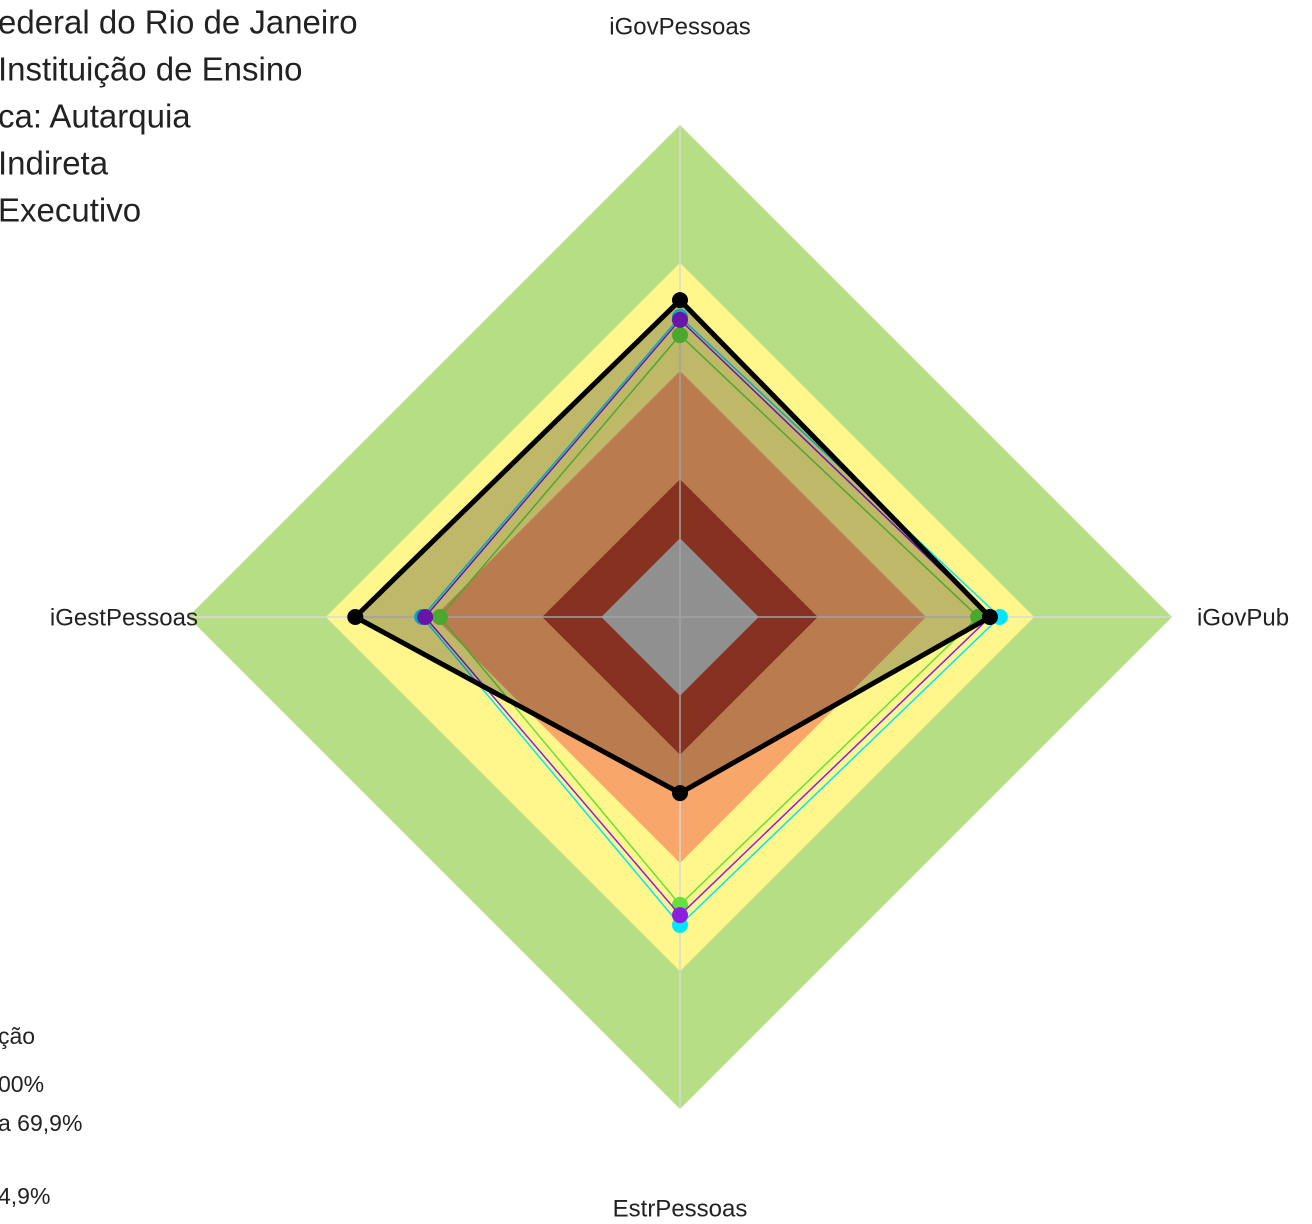 This screenshot has width=1312, height=1224. Describe the element at coordinates (95, 116) in the screenshot. I see `header-line: ca: Autarquia` at that location.